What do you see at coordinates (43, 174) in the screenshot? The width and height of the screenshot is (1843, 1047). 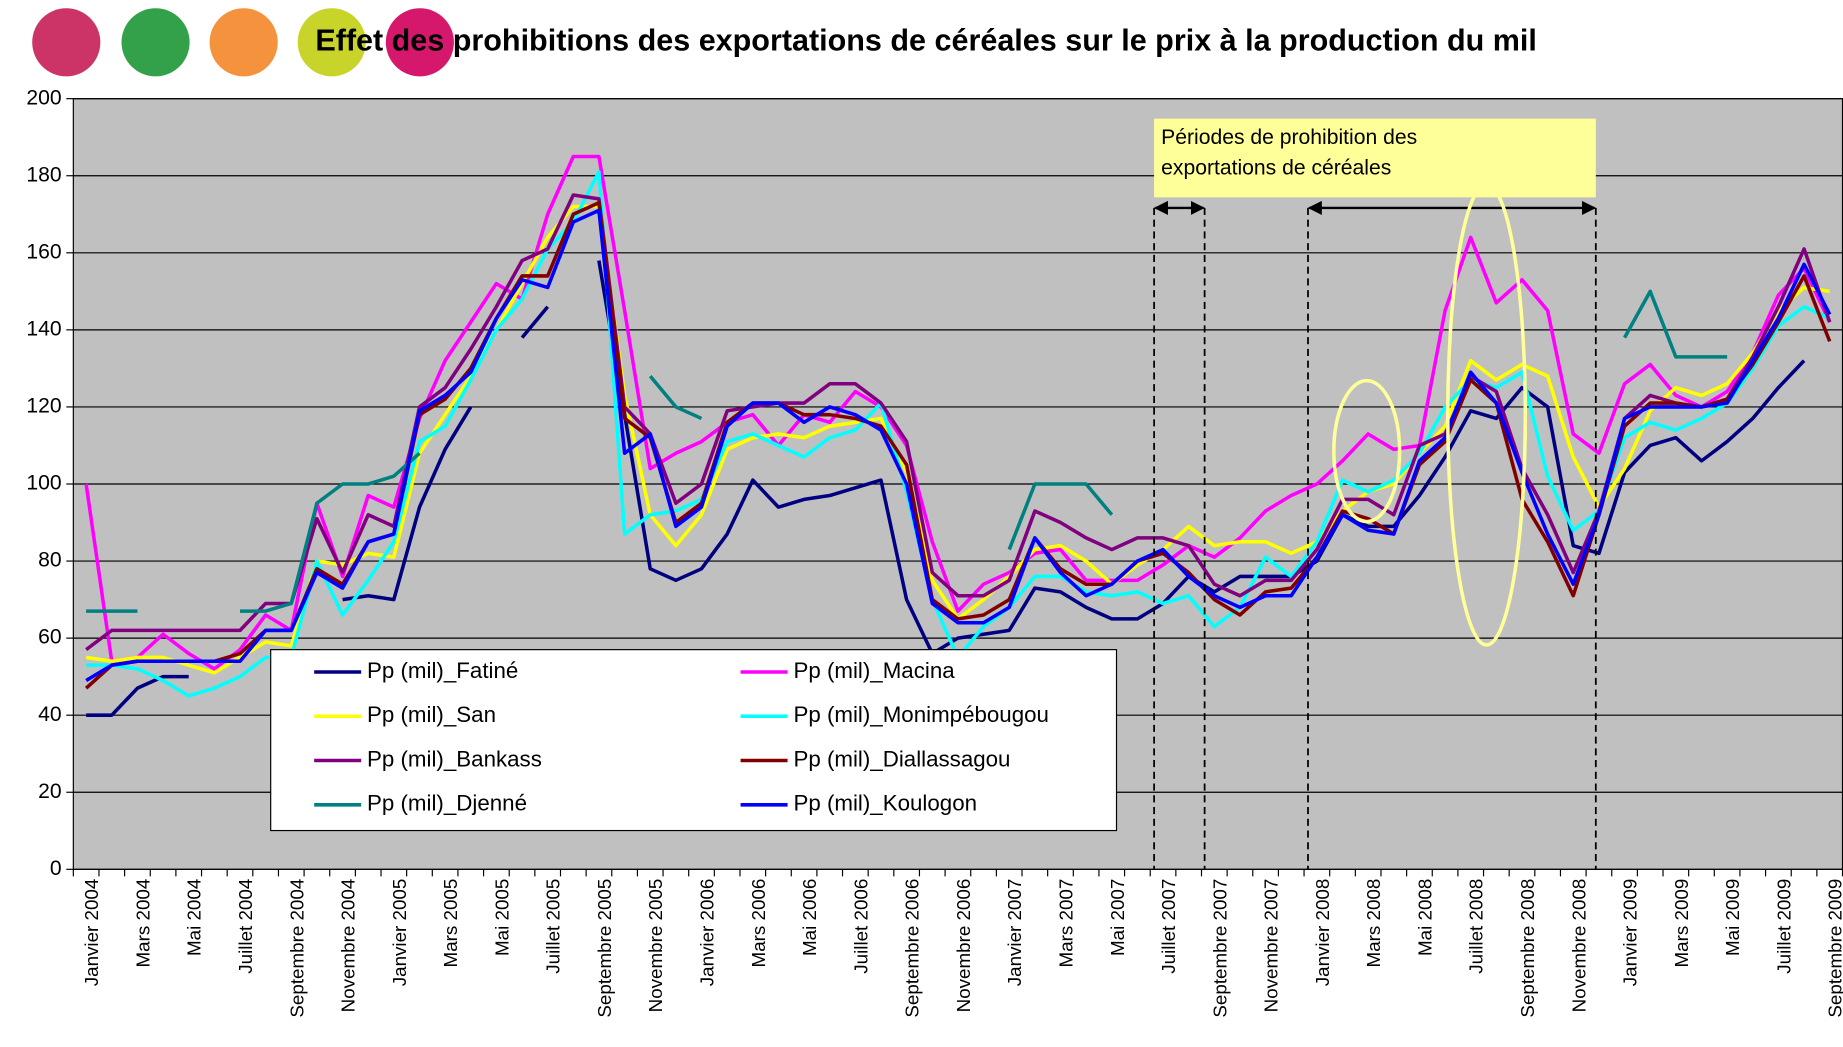 I see `y-tick-label: 180` at bounding box center [43, 174].